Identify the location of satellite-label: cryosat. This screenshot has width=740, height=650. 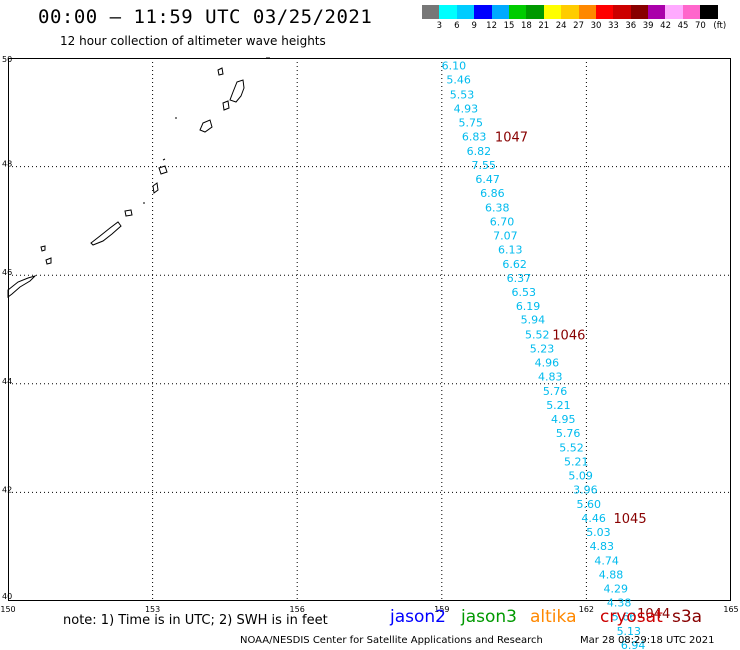
(631, 617).